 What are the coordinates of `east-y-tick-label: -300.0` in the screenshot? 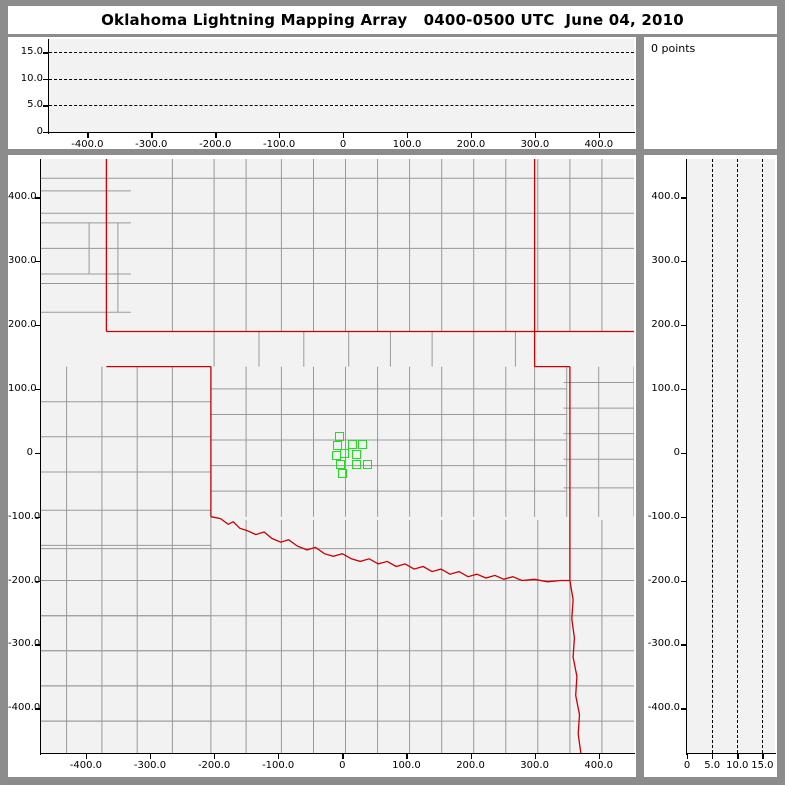 It's located at (663, 644).